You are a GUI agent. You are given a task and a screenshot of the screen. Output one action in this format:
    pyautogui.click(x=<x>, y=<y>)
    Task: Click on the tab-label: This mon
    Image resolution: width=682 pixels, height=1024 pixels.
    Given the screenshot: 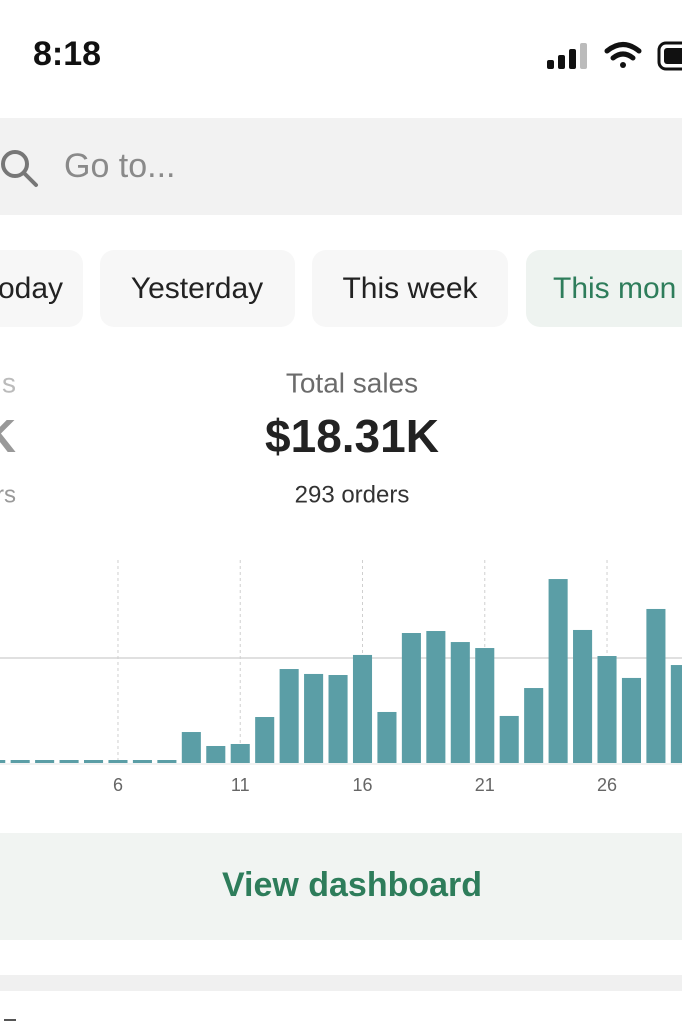 What is the action you would take?
    pyautogui.click(x=614, y=288)
    